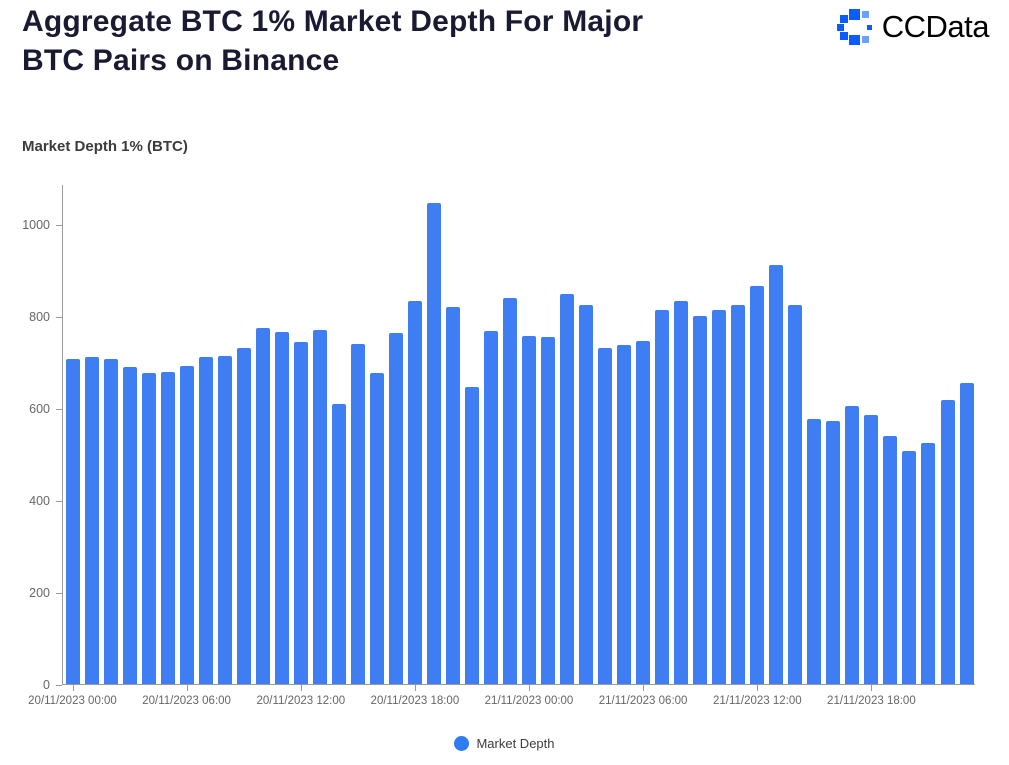 The image size is (1009, 765). What do you see at coordinates (39, 409) in the screenshot?
I see `y-axis-label-600: 600` at bounding box center [39, 409].